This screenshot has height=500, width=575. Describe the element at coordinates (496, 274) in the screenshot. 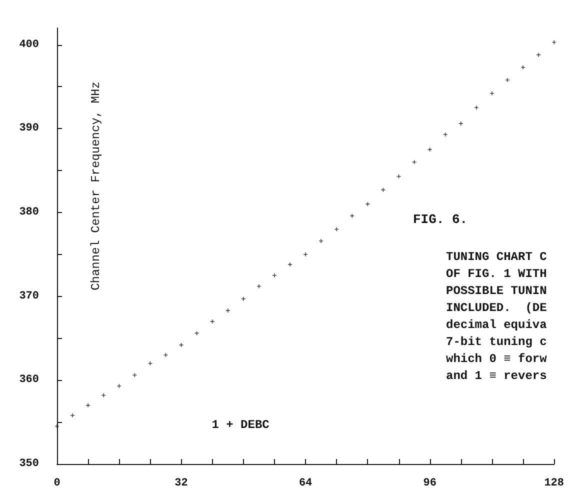

I see `annotation: OF FIG. 1 WITH` at that location.